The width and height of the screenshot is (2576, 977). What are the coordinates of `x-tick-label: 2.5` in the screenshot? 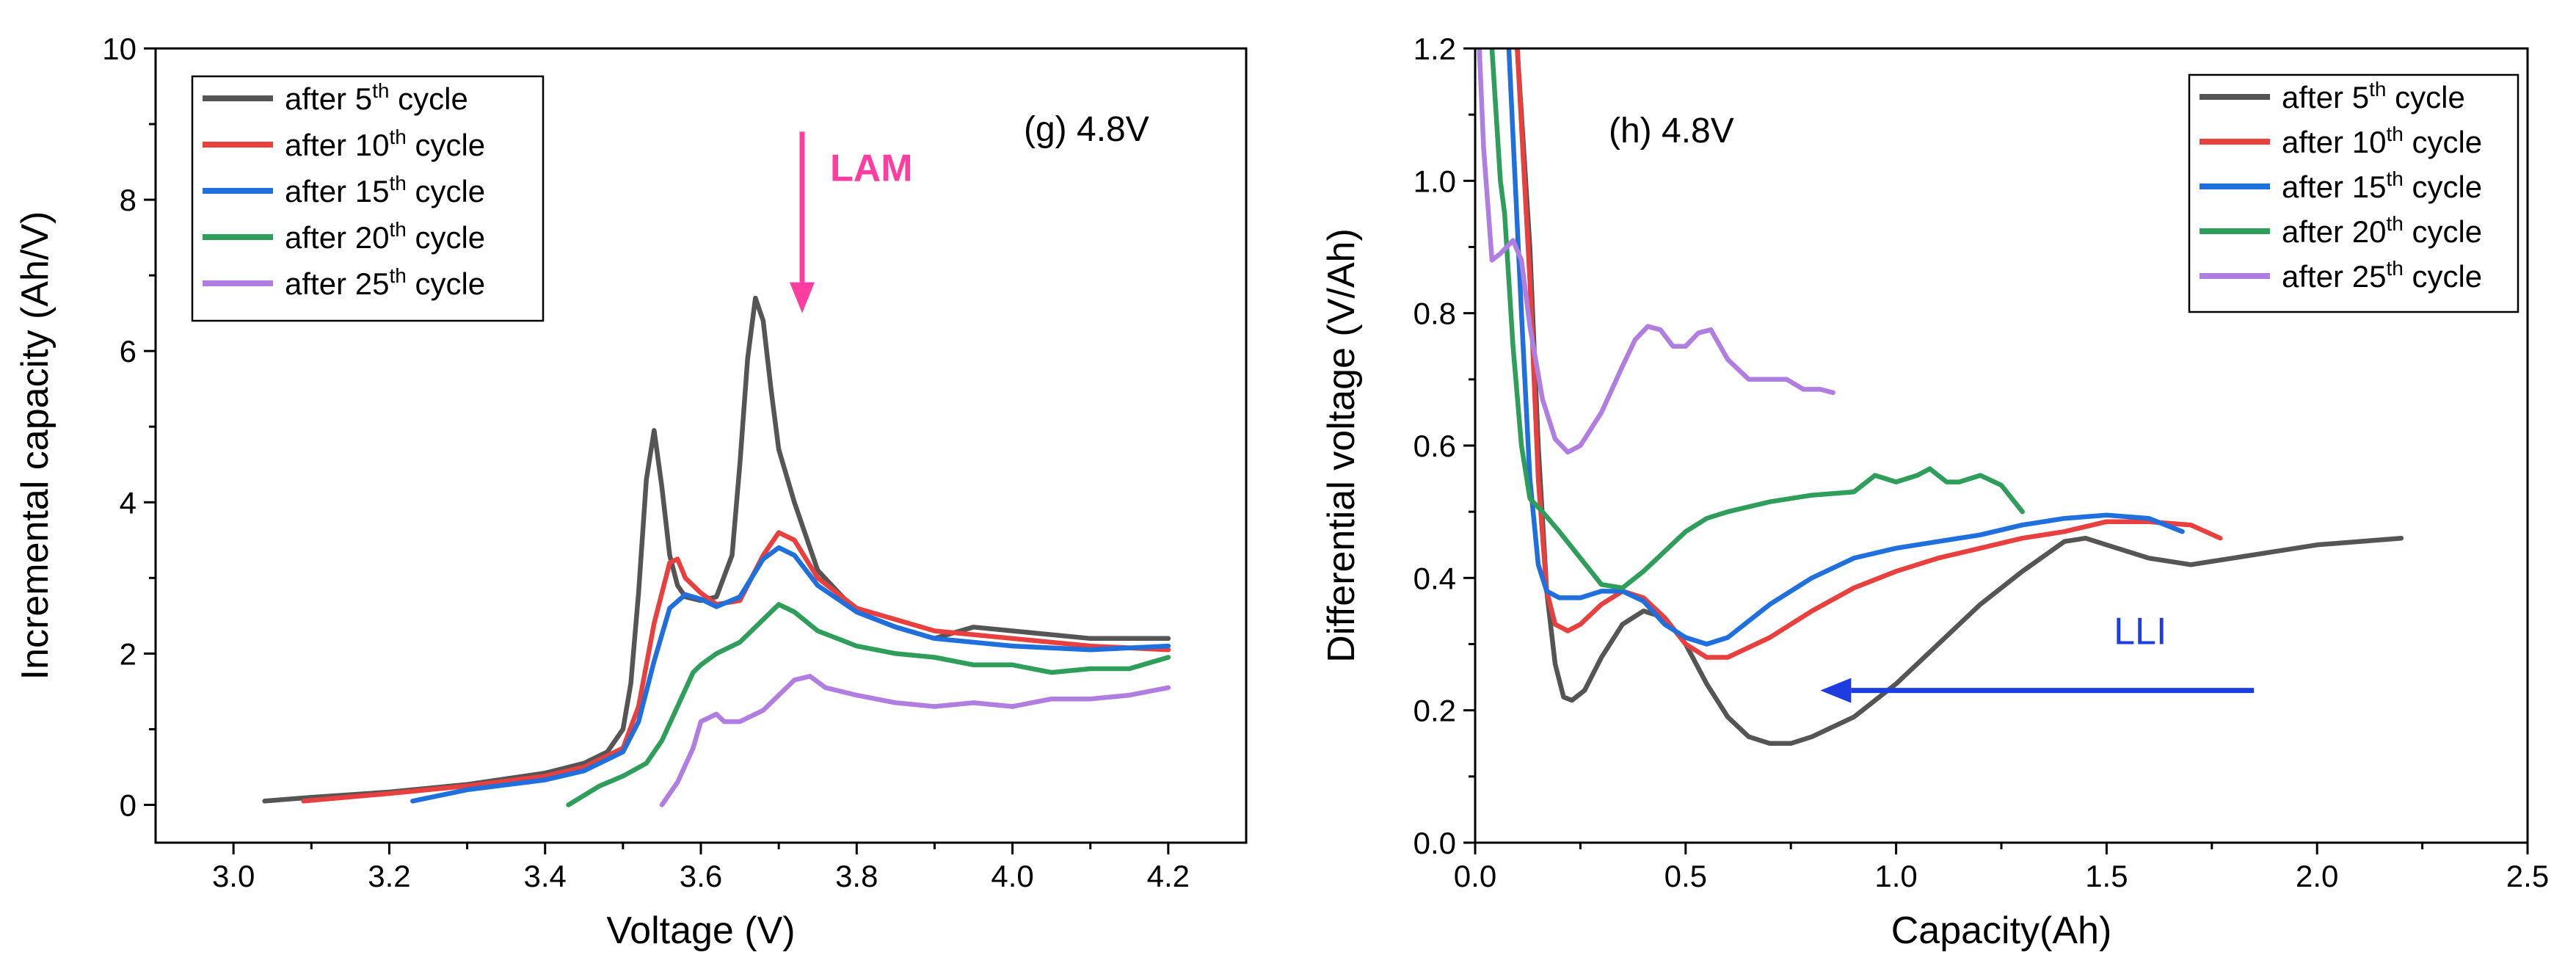 It's located at (2527, 876).